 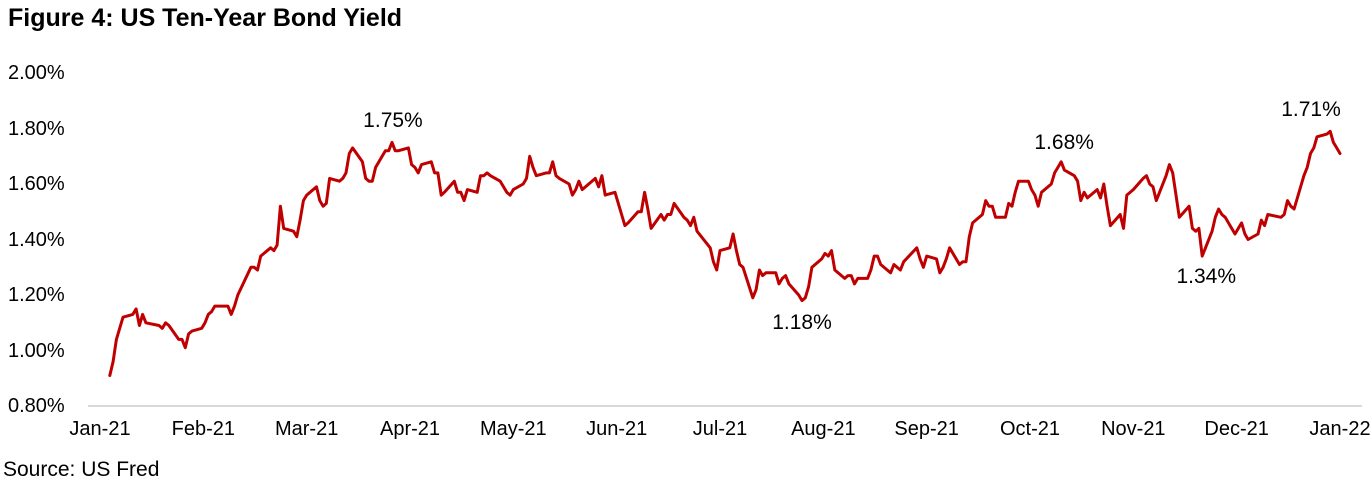 What do you see at coordinates (720, 429) in the screenshot?
I see `x-axis-tick-label: Jul-21` at bounding box center [720, 429].